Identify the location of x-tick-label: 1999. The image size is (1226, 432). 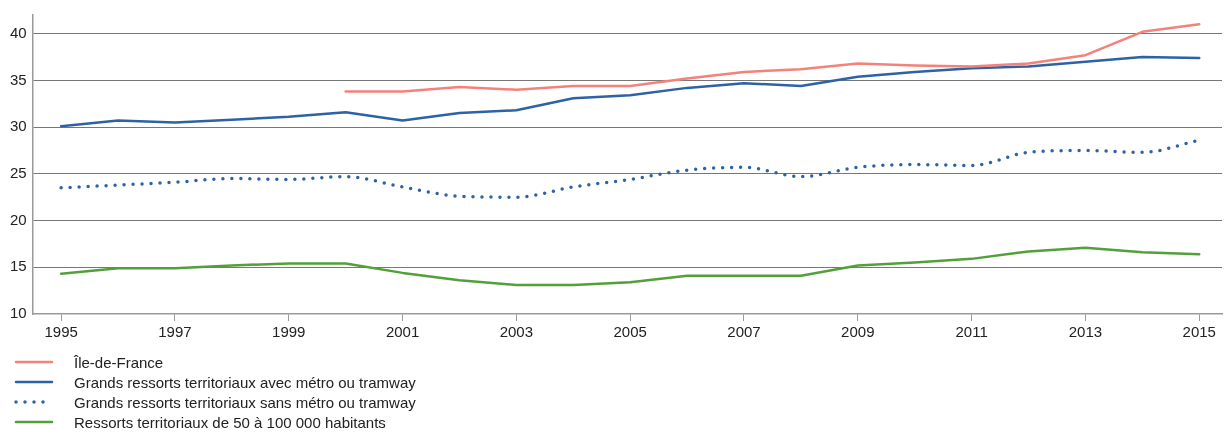
(289, 332).